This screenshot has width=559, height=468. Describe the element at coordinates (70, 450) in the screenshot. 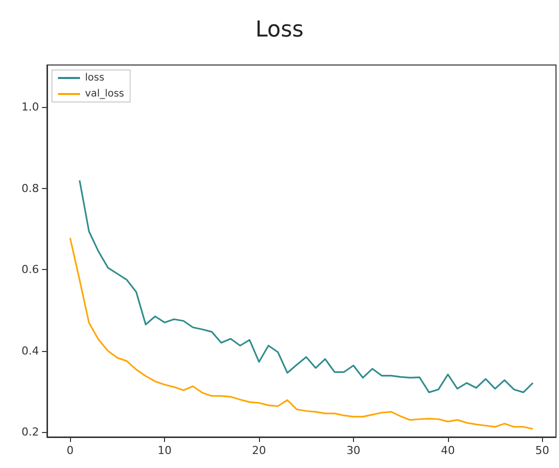

I see `x-tick-label: 0` at that location.